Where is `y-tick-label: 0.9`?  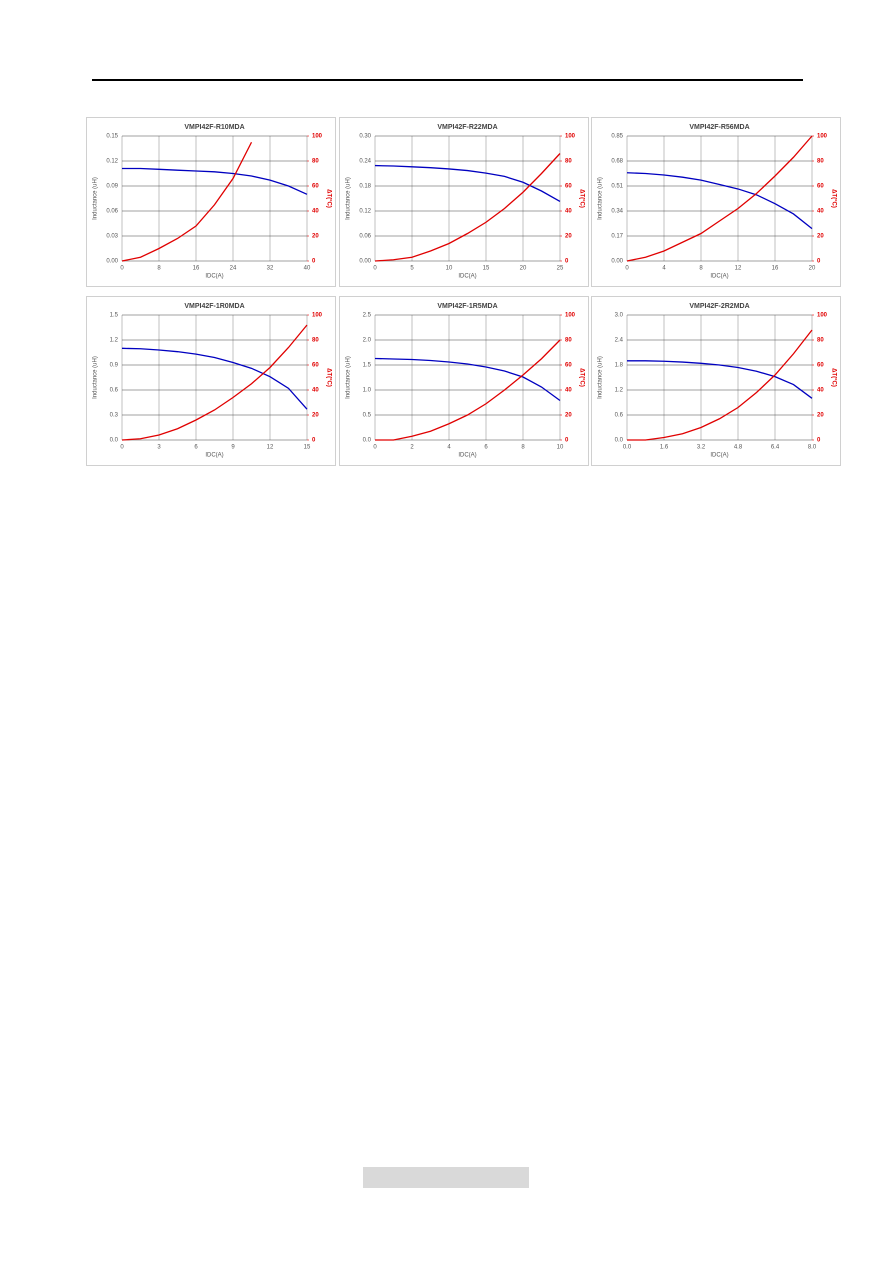 y-tick-label: 0.9 is located at coordinates (114, 366).